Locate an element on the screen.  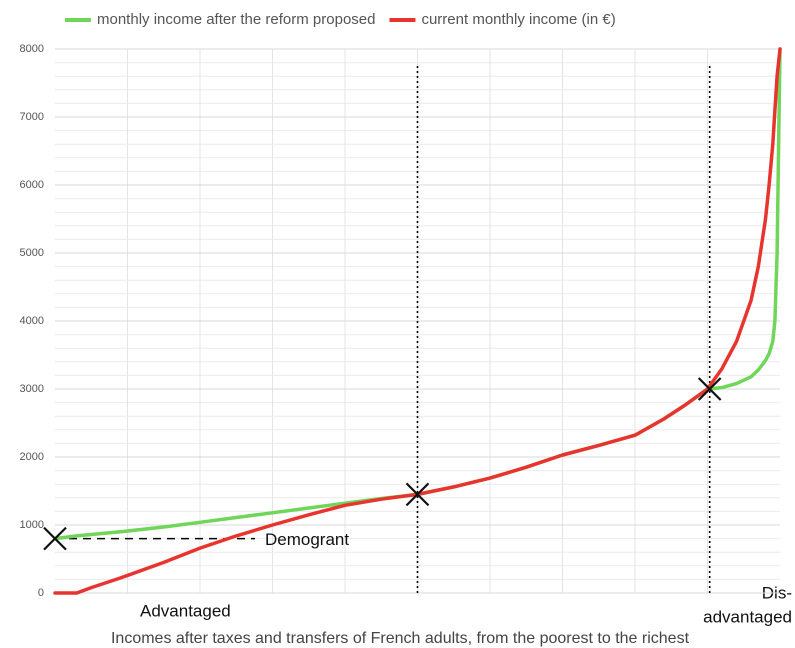
y-tick-label: 5000 is located at coordinates (32, 253).